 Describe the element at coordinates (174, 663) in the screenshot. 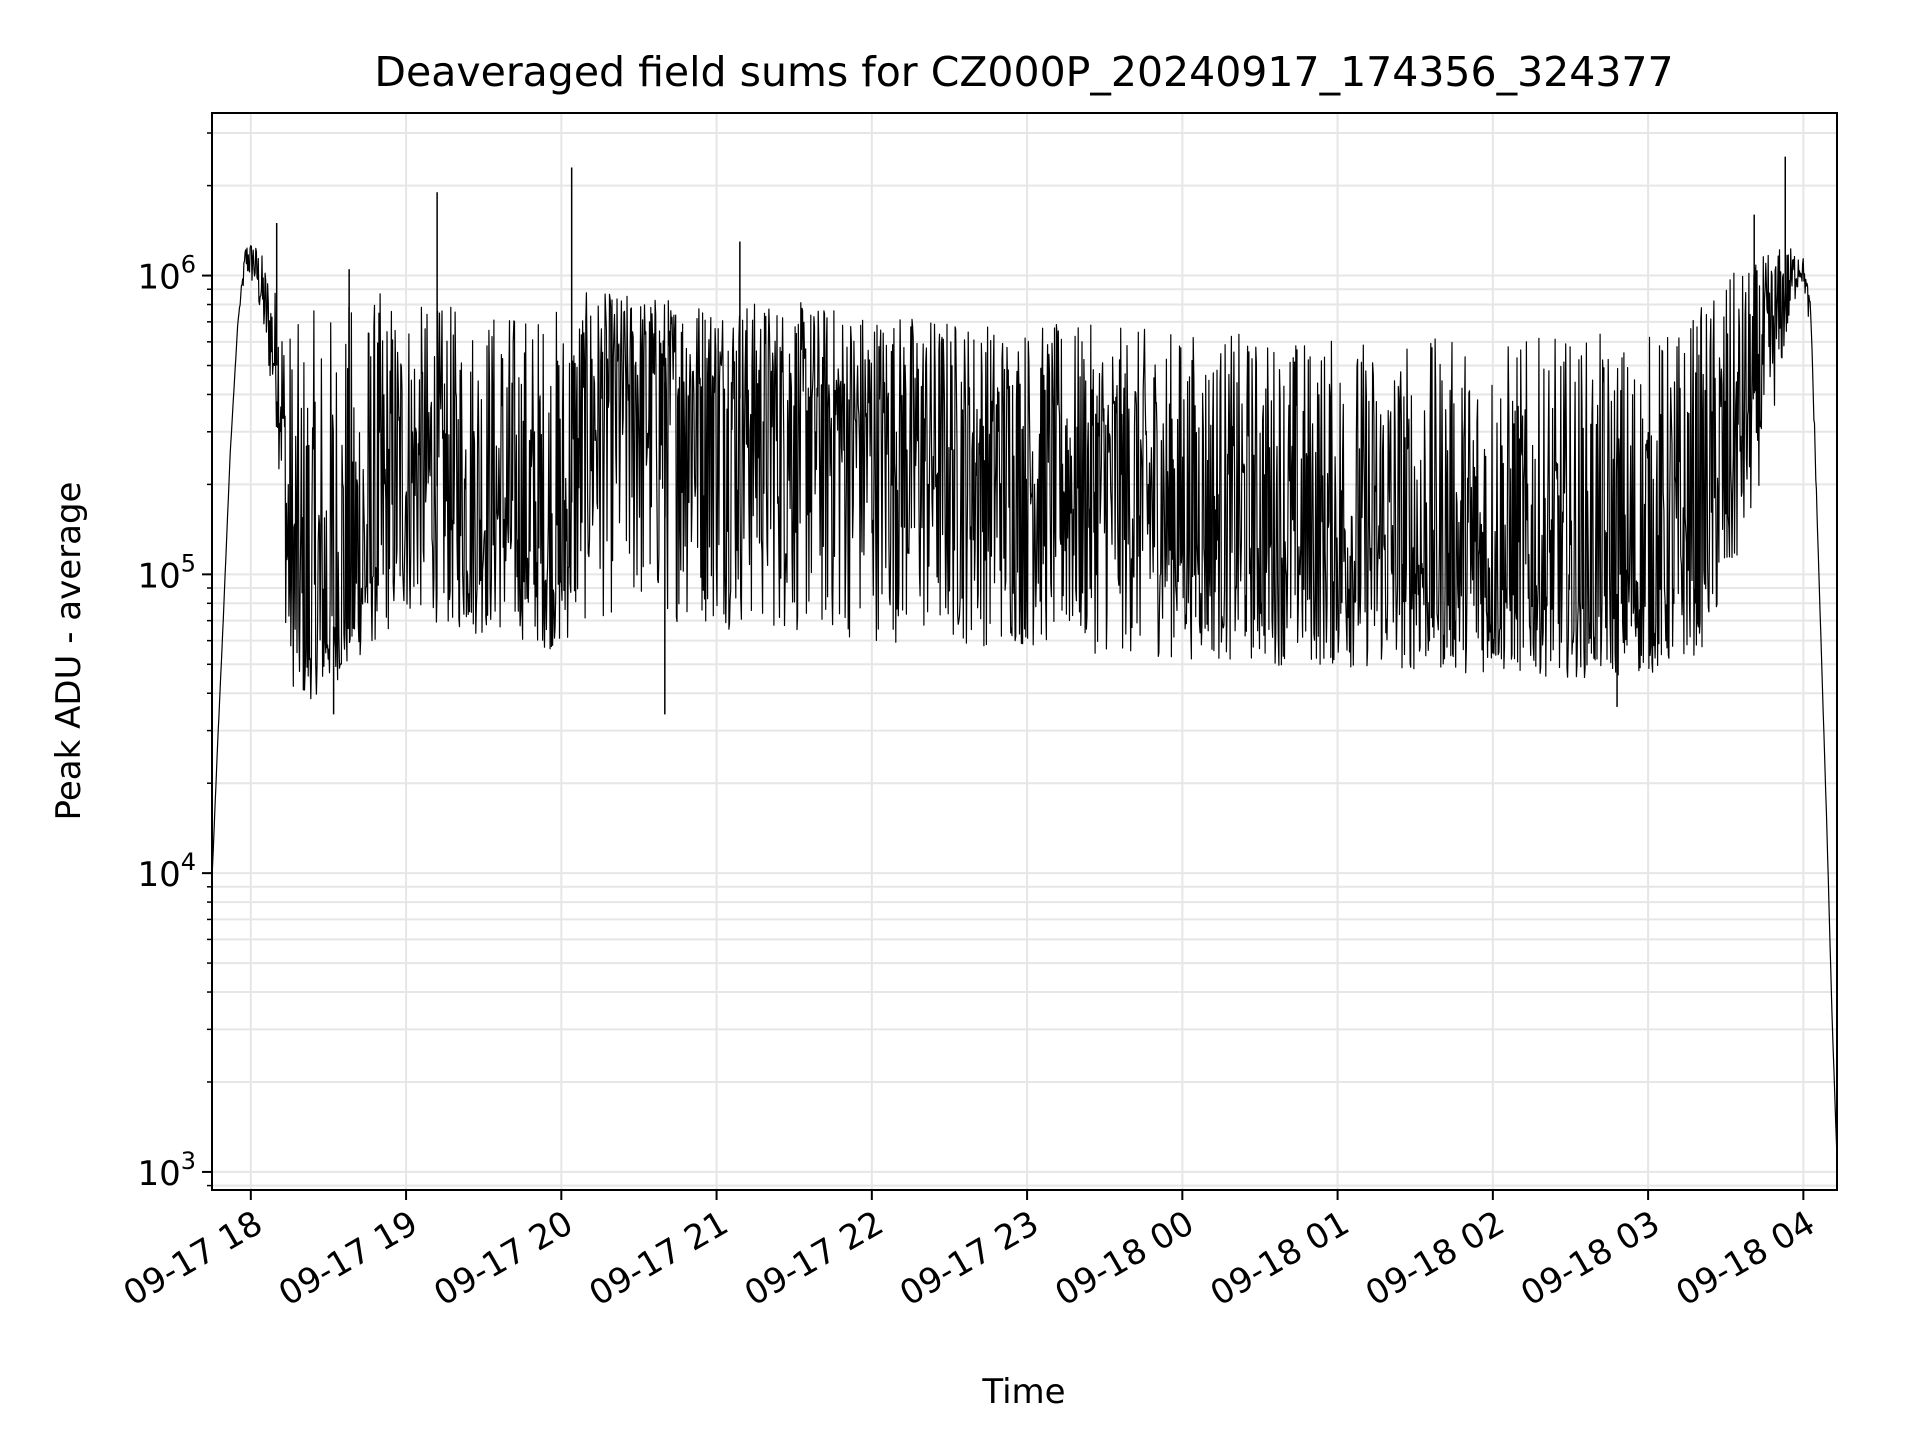

I see `y-axis: 10³ 10⁴ 10⁵ 10⁶` at that location.